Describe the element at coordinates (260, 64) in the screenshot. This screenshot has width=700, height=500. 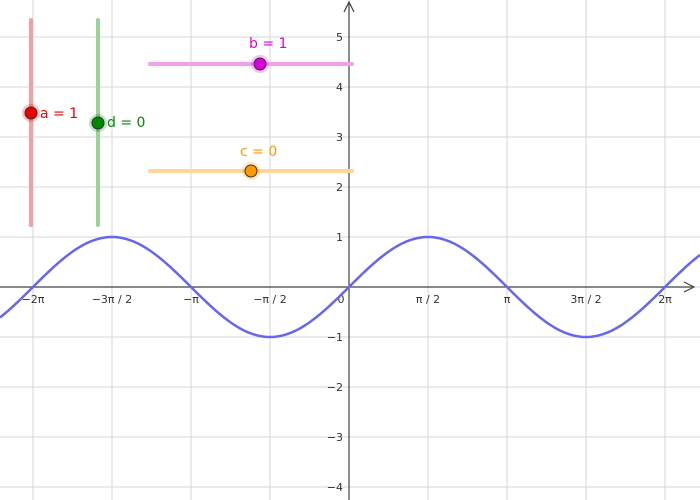
I see `slider-b-handle` at that location.